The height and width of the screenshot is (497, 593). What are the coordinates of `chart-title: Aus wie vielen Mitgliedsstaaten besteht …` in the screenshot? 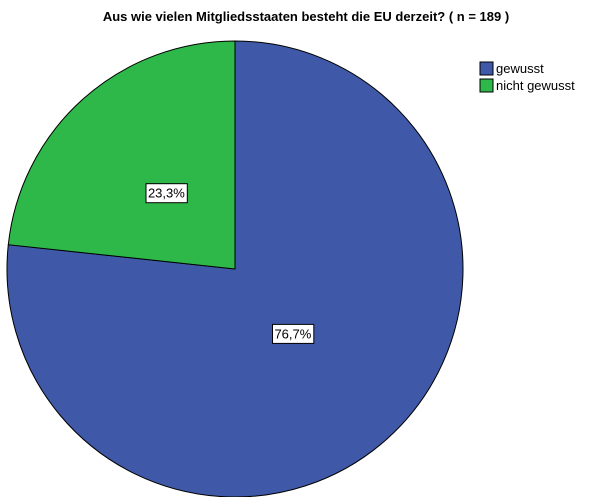 It's located at (306, 16).